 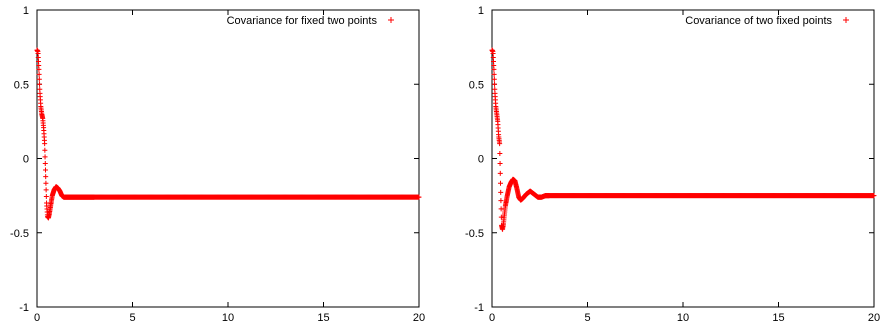 I want to click on legend-label: Covariance for fixed two points, so click(x=302, y=21).